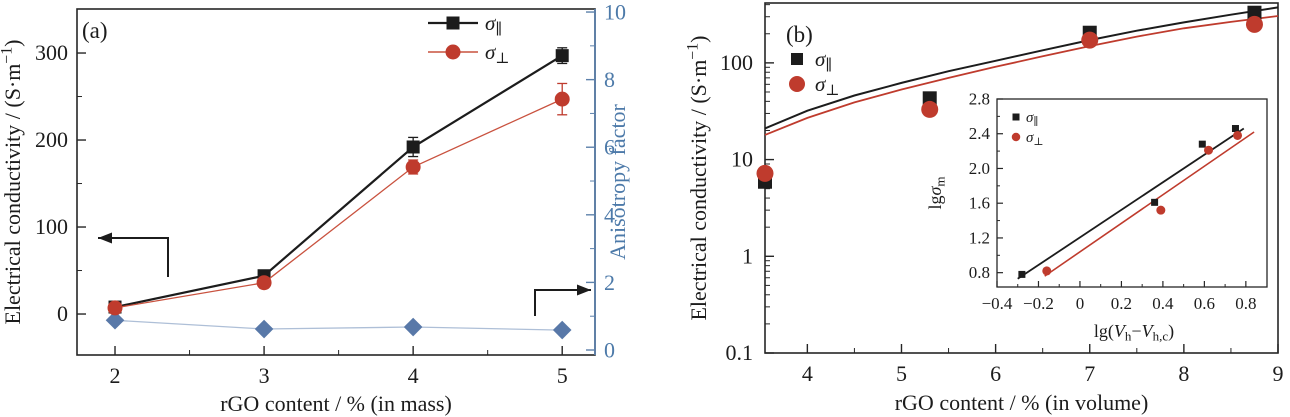 This screenshot has width=1290, height=417. I want to click on y-left-tick-label: 100, so click(51, 226).